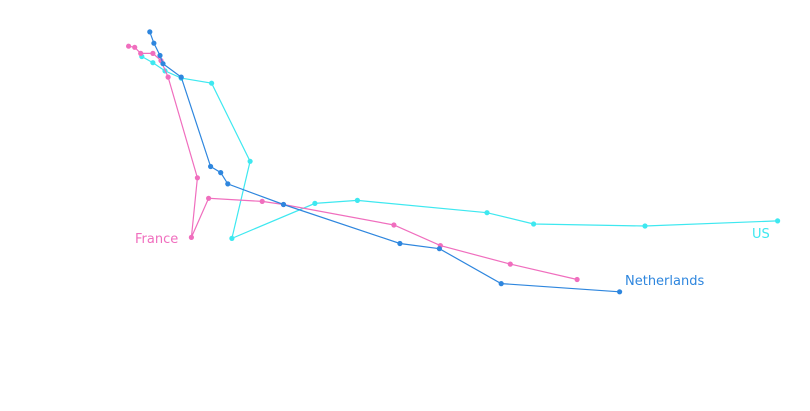 Image resolution: width=810 pixels, height=411 pixels. Describe the element at coordinates (761, 234) in the screenshot. I see `series-label-us: US` at that location.